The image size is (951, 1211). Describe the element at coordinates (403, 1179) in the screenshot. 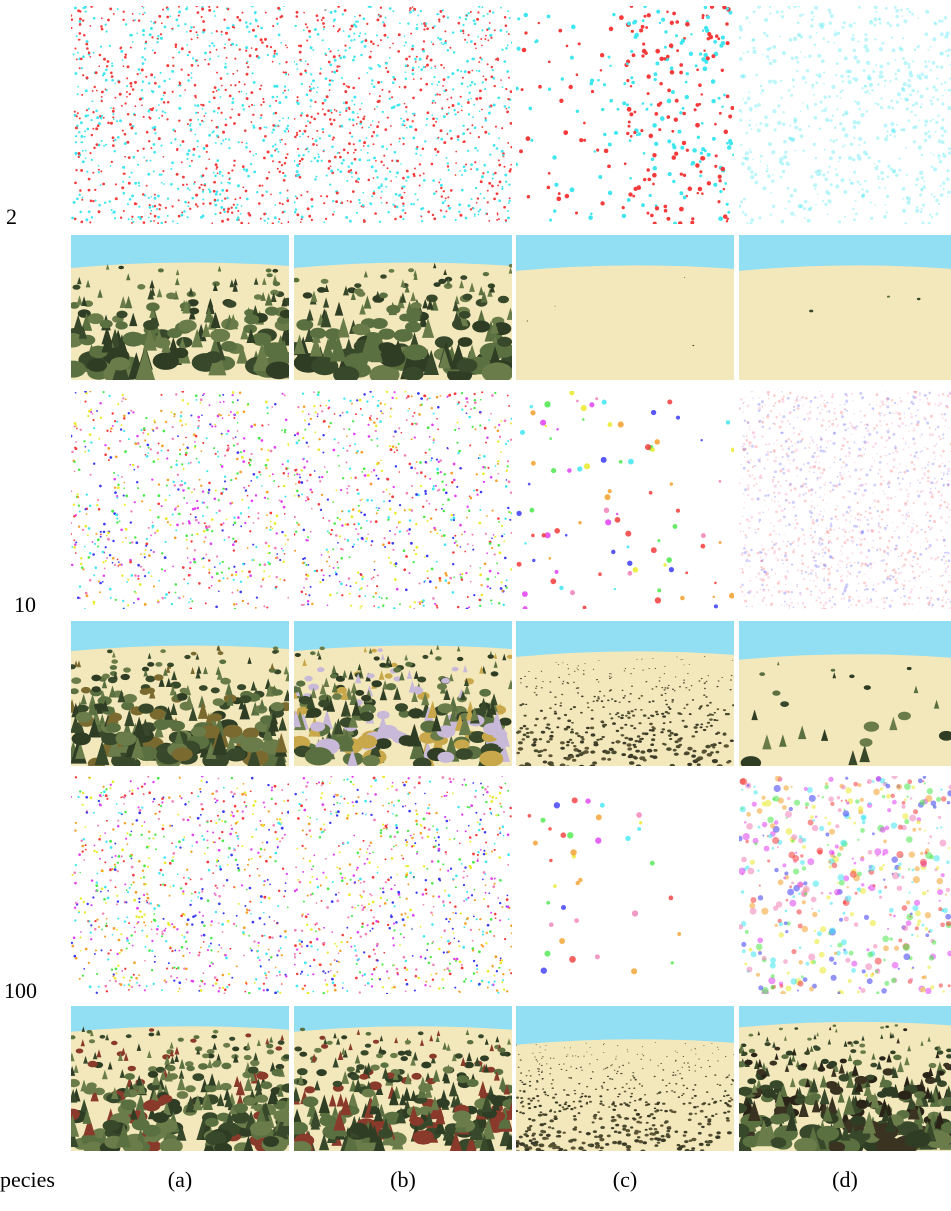

I see `column-label-b: (b)` at that location.